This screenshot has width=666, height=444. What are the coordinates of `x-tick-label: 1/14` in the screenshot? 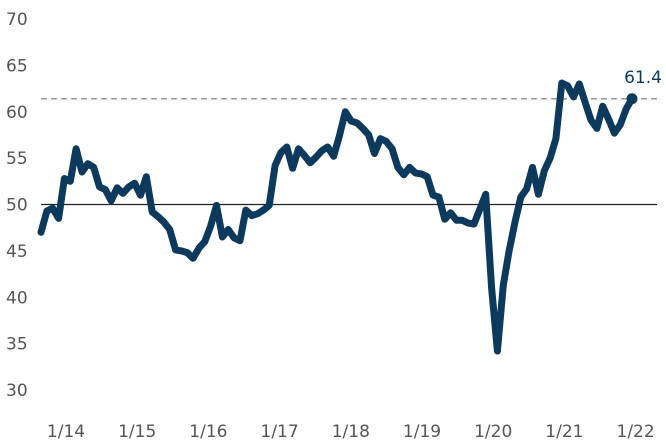 It's located at (66, 432).